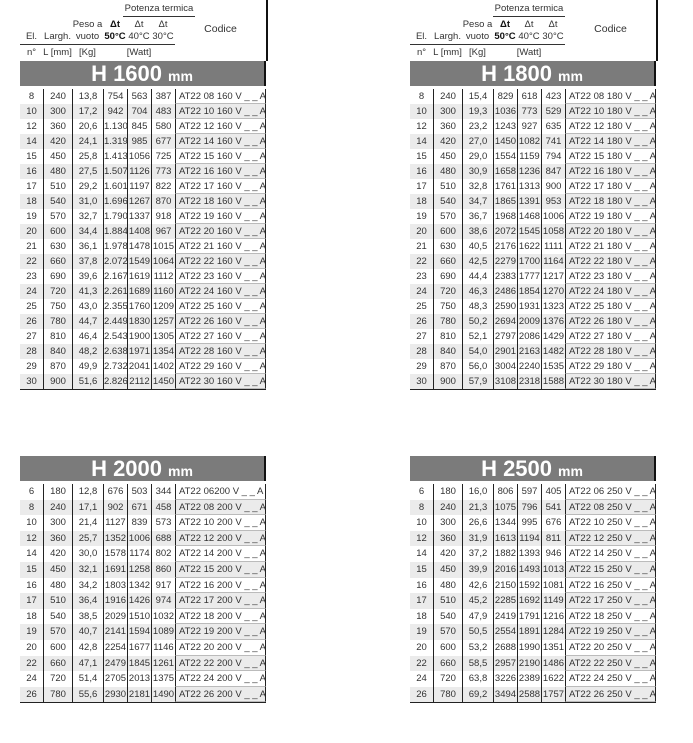  Describe the element at coordinates (220, 569) in the screenshot. I see `cell-codice: AT22 15 200 V _ _ A` at that location.